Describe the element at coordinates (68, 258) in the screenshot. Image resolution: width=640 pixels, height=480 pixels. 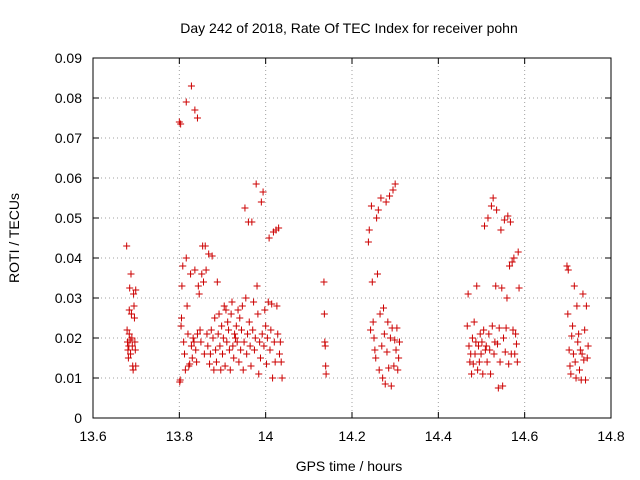
I see `y-tick-label: 0.04` at that location.